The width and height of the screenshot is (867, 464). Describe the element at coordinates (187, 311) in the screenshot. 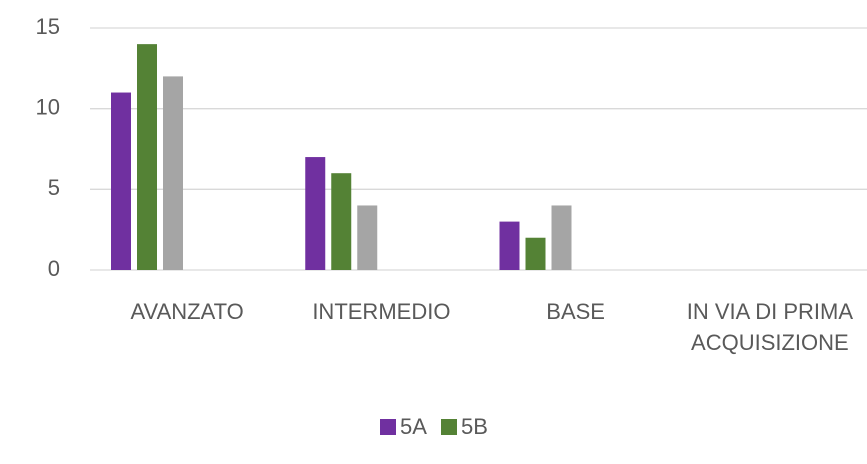

I see `x-tick-label: AVANZATO` at that location.